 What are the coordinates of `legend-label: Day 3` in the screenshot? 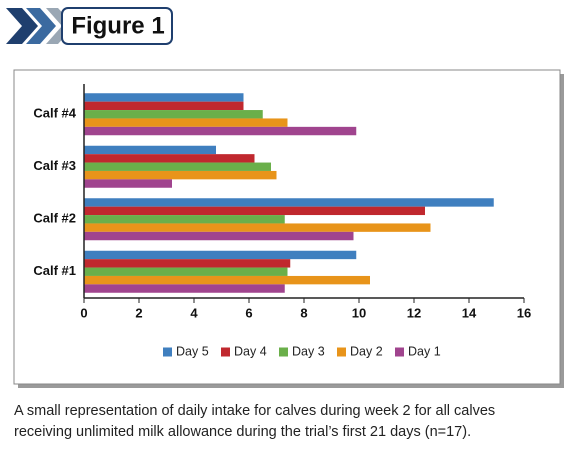 It's located at (308, 351).